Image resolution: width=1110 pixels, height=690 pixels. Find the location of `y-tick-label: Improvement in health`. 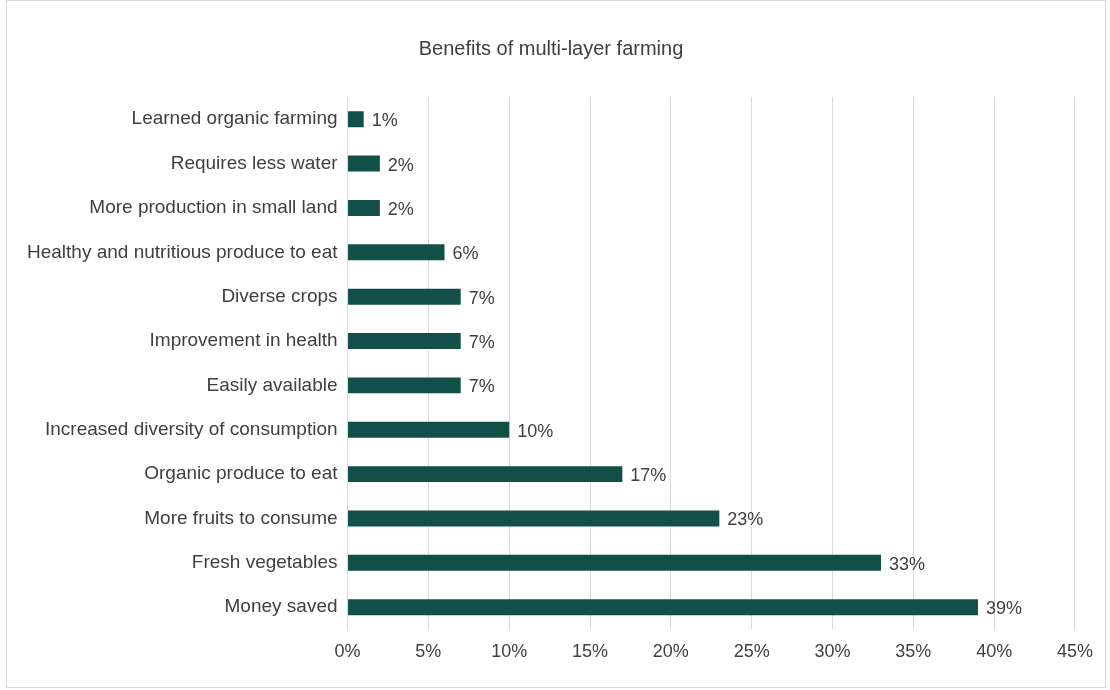

y-tick-label: Improvement in health is located at coordinates (243, 340).